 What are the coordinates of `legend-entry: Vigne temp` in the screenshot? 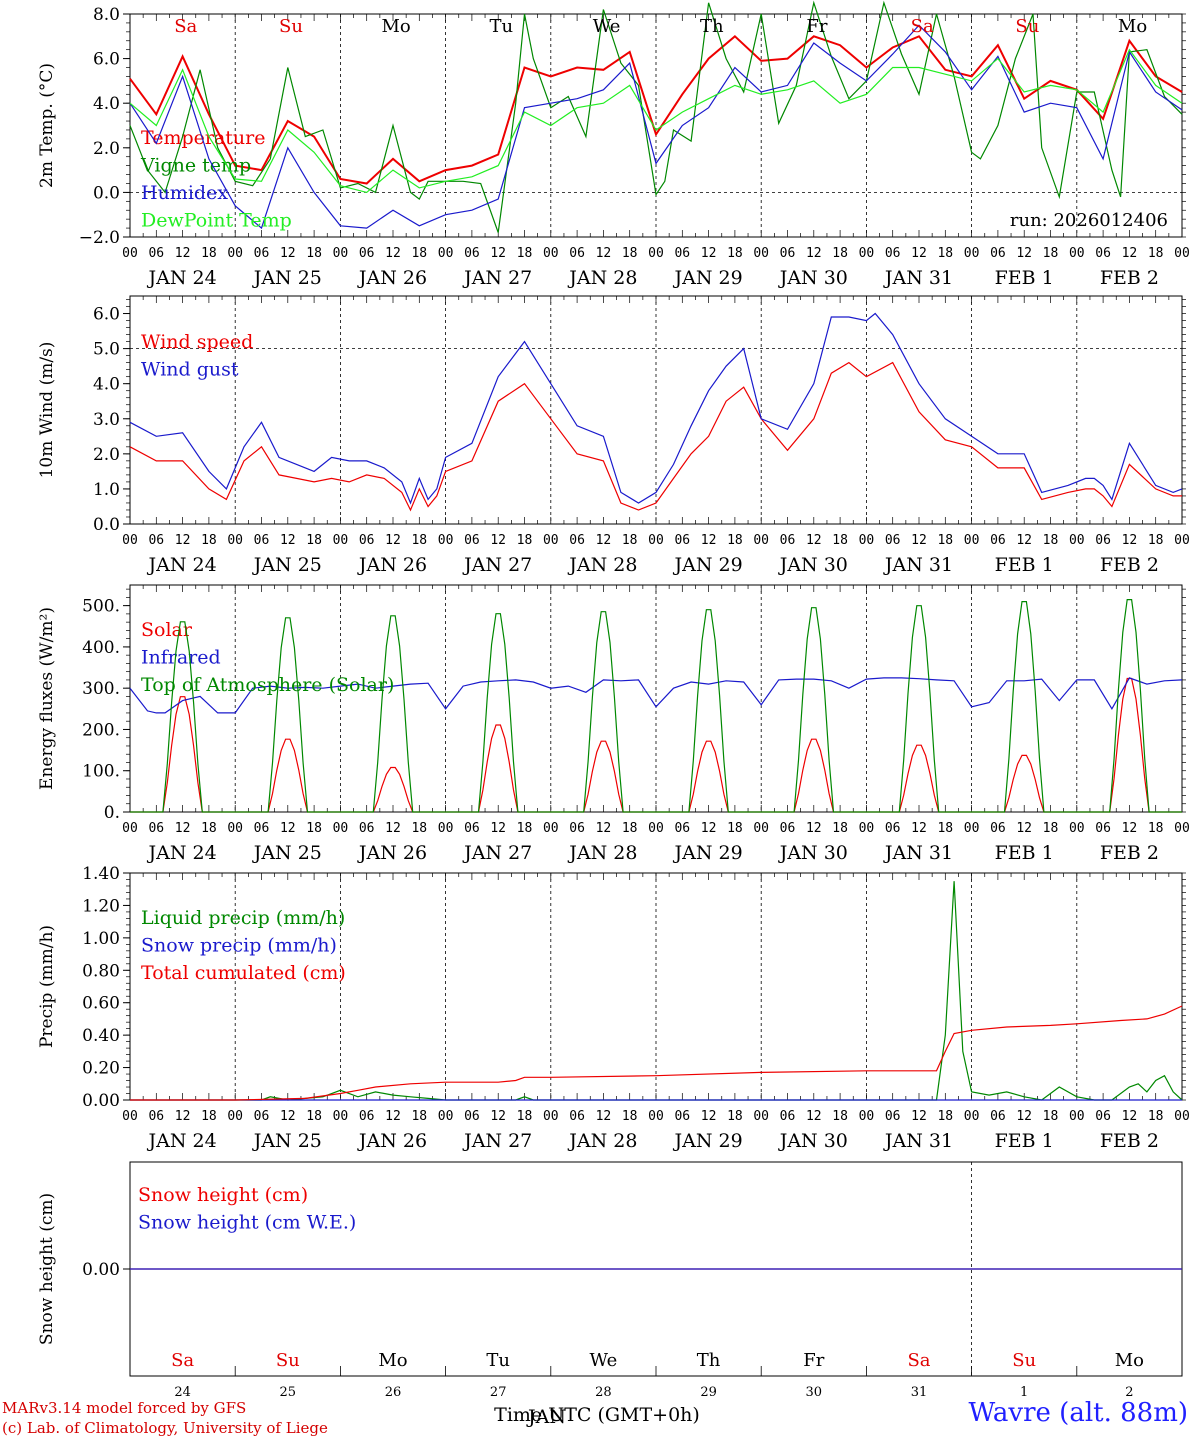 It's located at (195, 166).